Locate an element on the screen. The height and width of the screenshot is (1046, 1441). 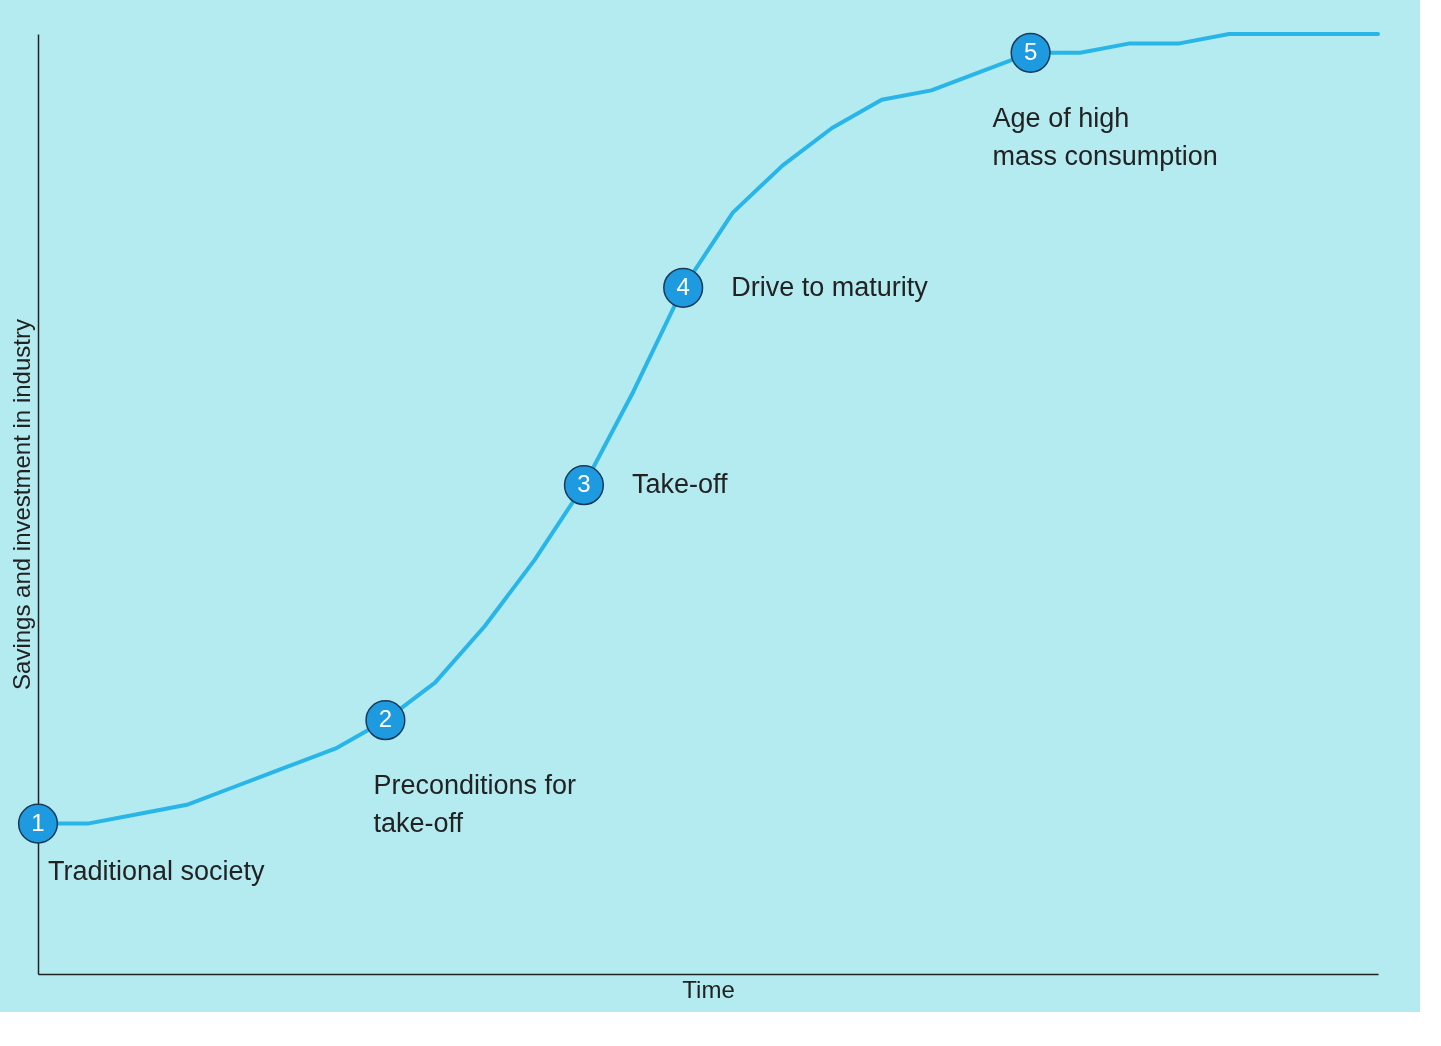
annotation: 3 is located at coordinates (584, 484).